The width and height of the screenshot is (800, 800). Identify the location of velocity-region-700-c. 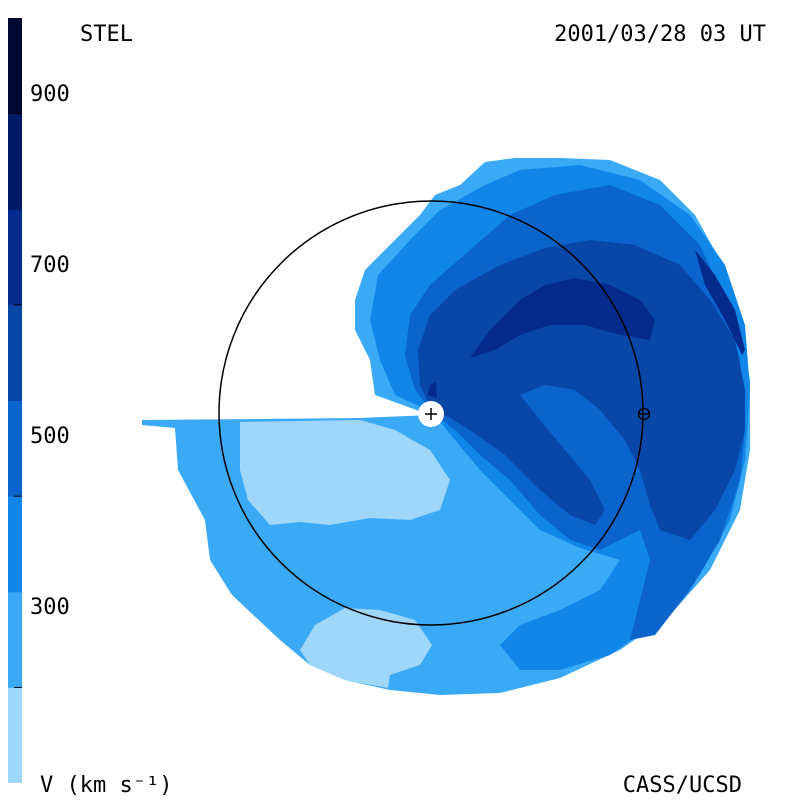
(432, 390).